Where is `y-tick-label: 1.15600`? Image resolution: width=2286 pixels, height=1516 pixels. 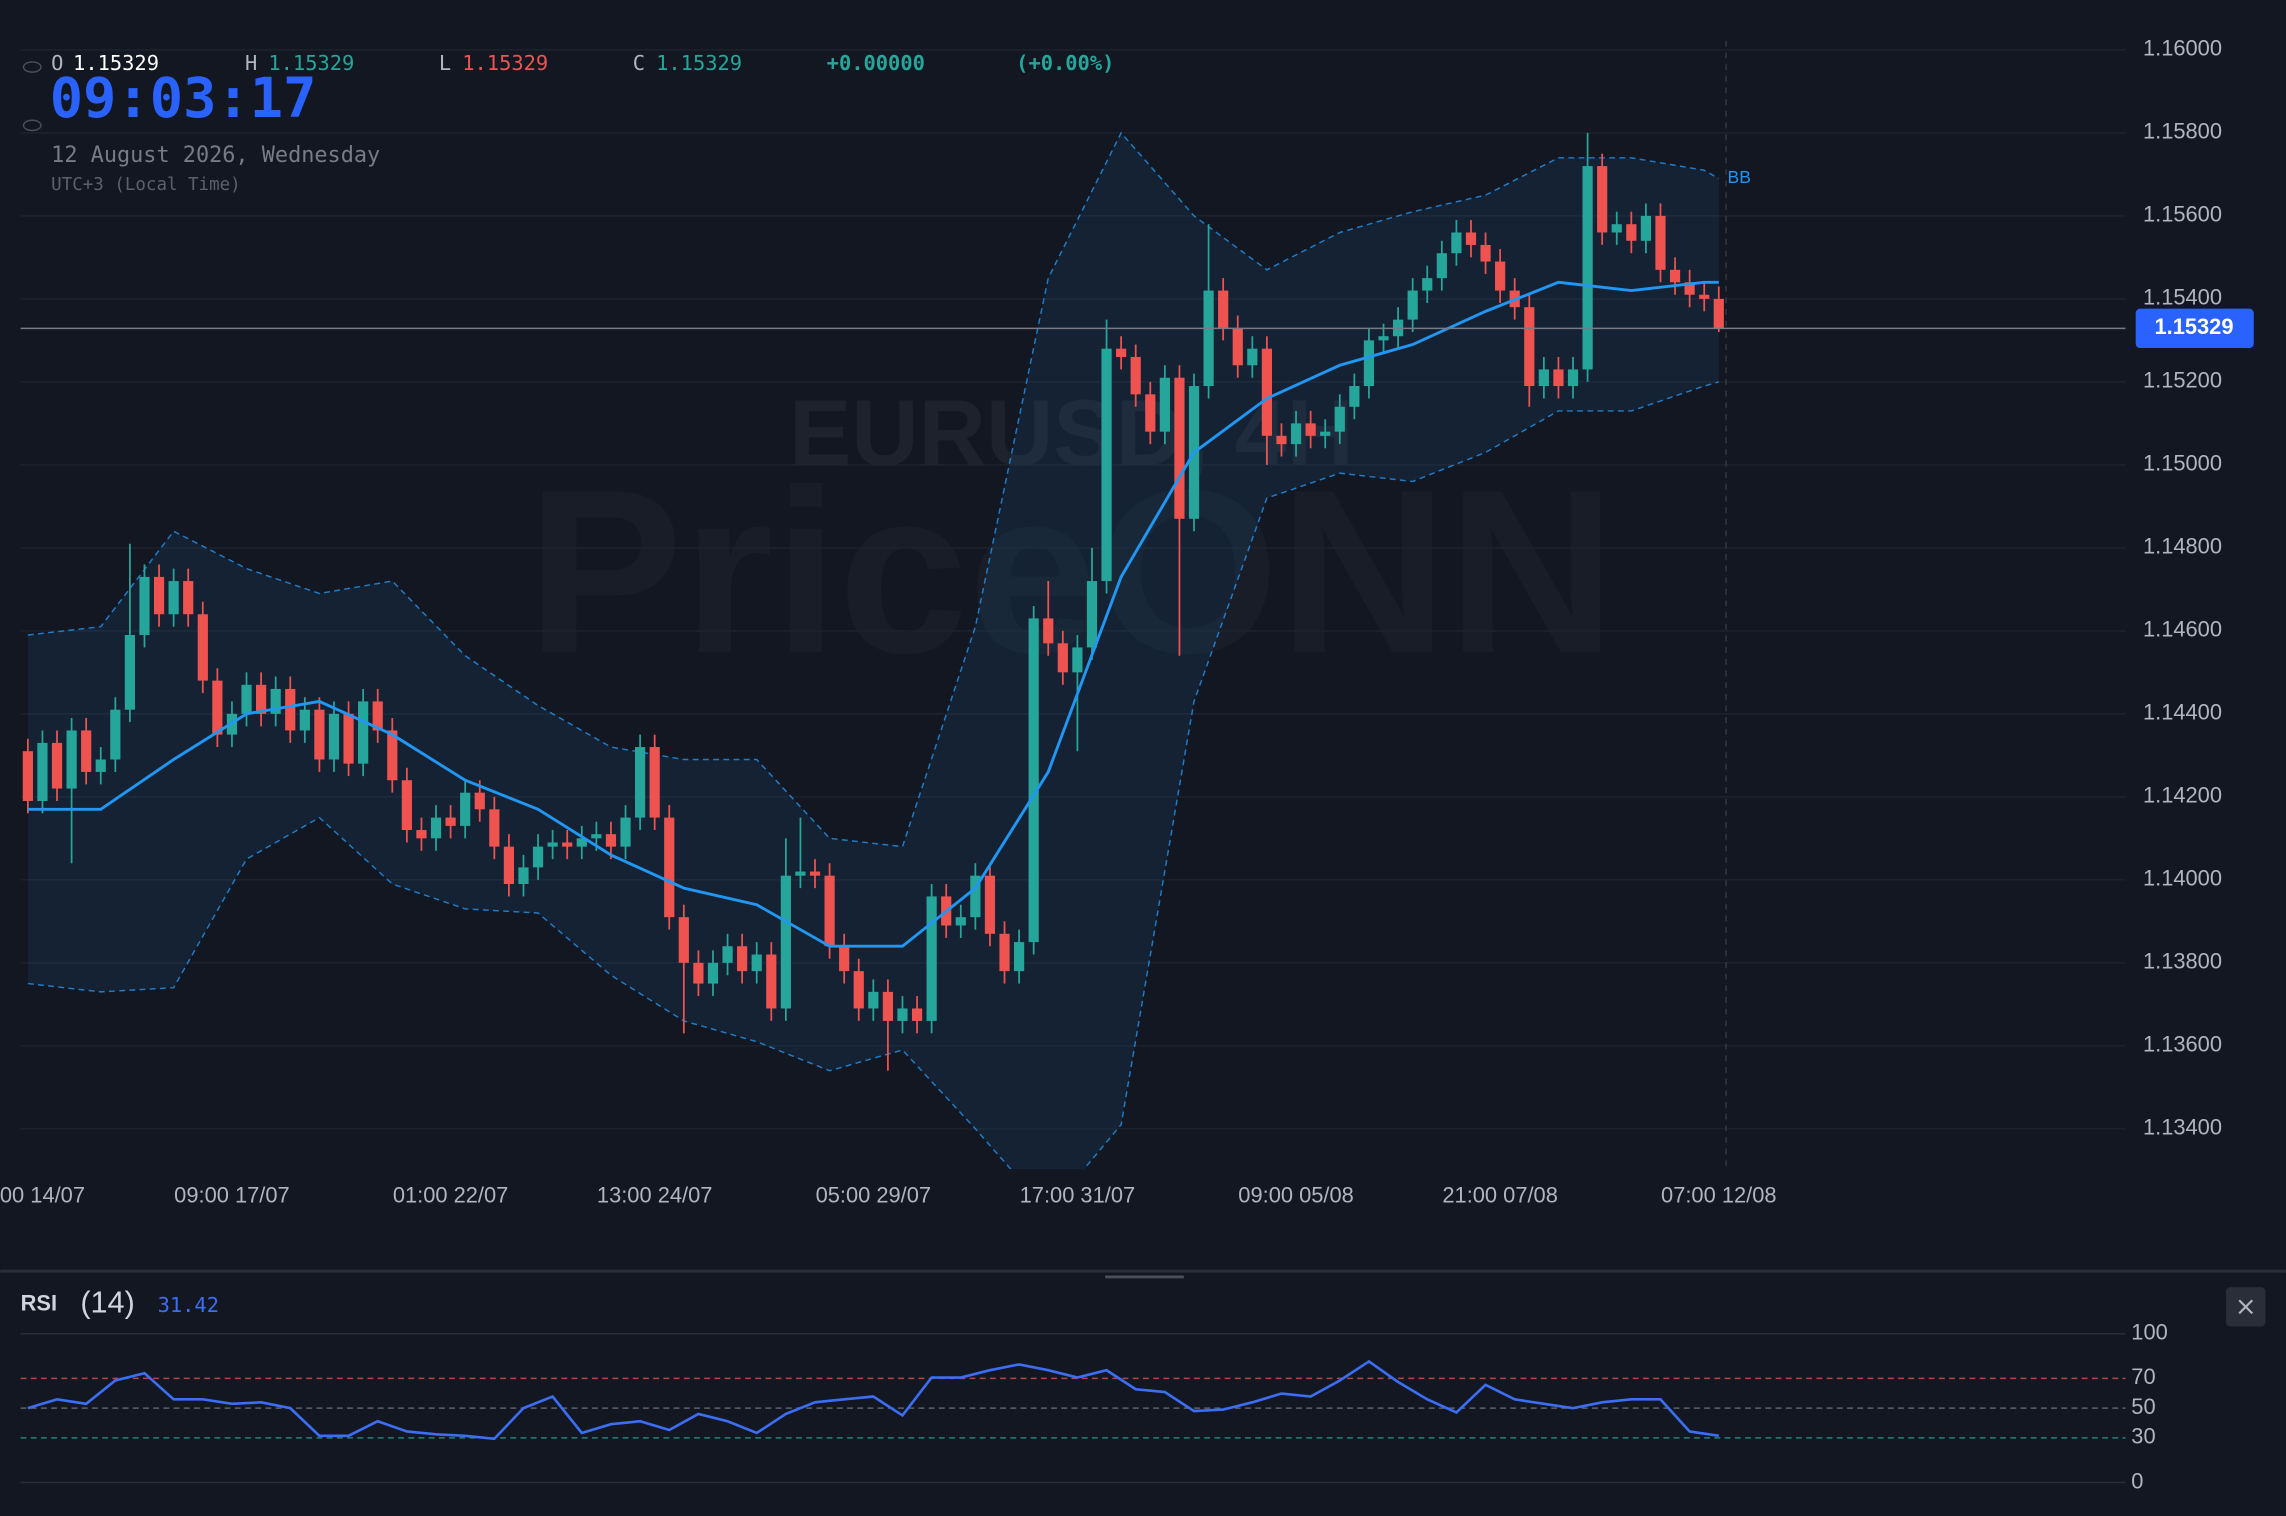 y-tick-label: 1.15600 is located at coordinates (2182, 214).